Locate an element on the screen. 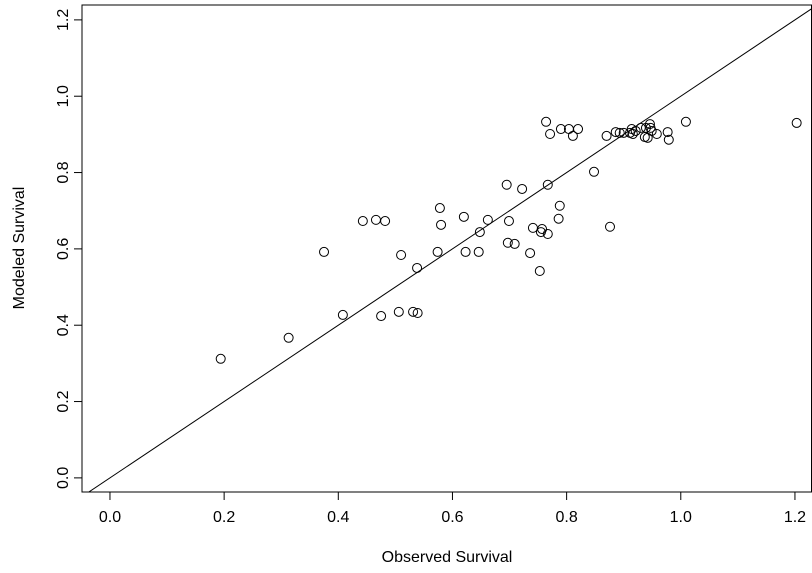  y-tick-label: 0.4 is located at coordinates (63, 325).